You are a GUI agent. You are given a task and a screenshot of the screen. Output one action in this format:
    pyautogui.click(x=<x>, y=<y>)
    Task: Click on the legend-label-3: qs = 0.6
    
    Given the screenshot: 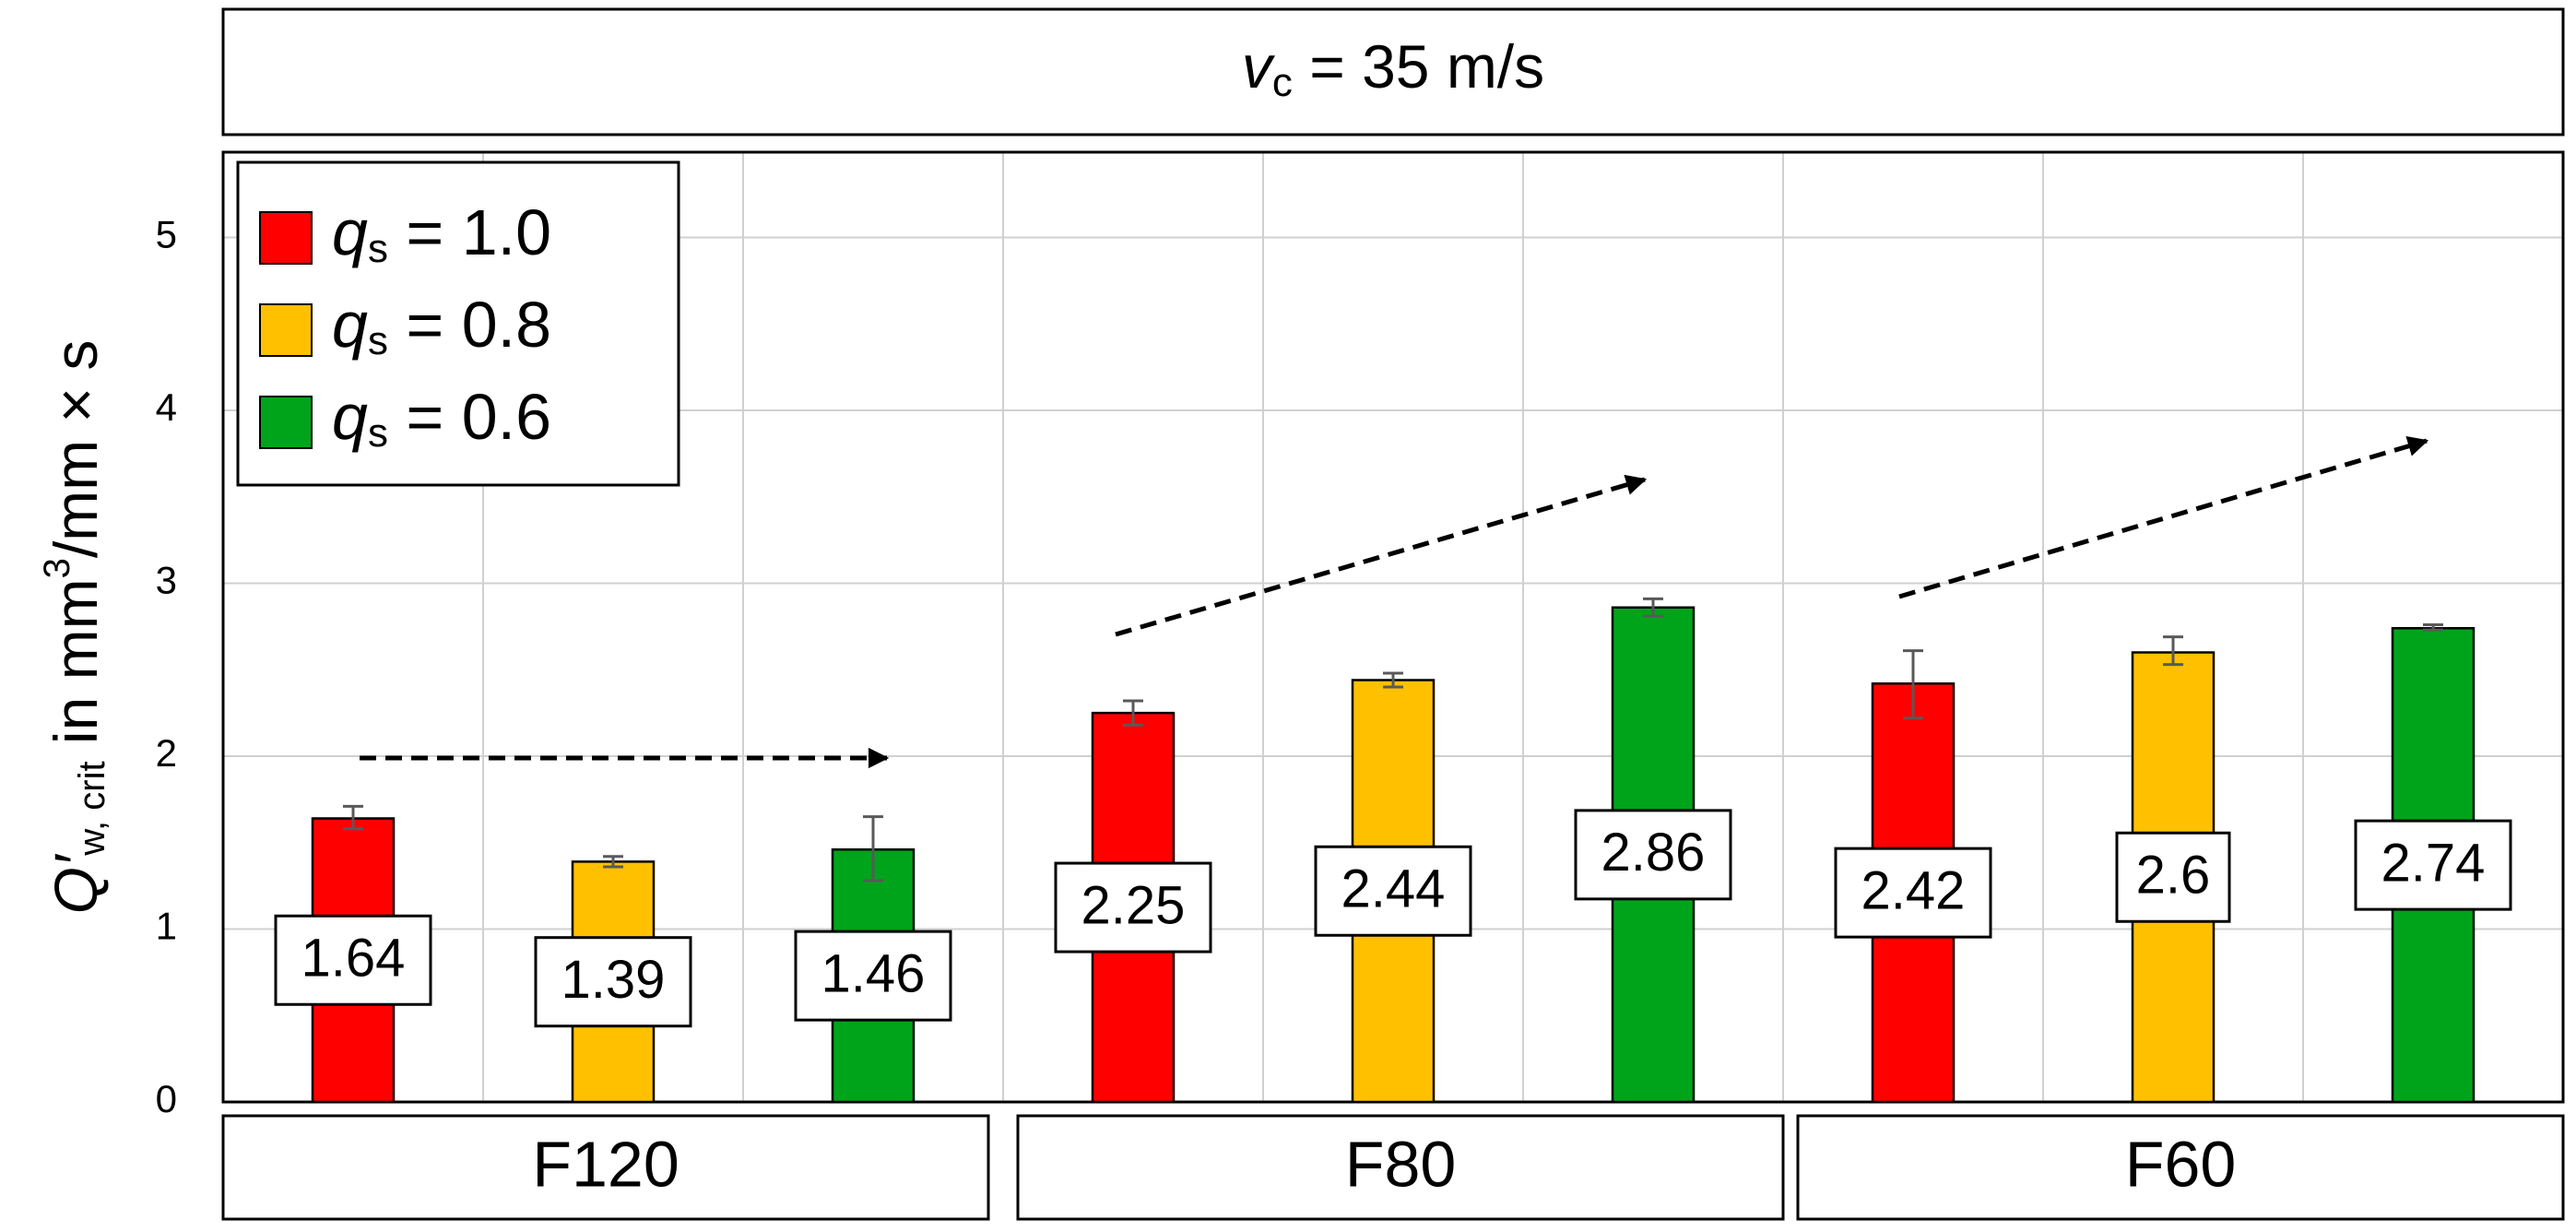 What is the action you would take?
    pyautogui.click(x=441, y=418)
    